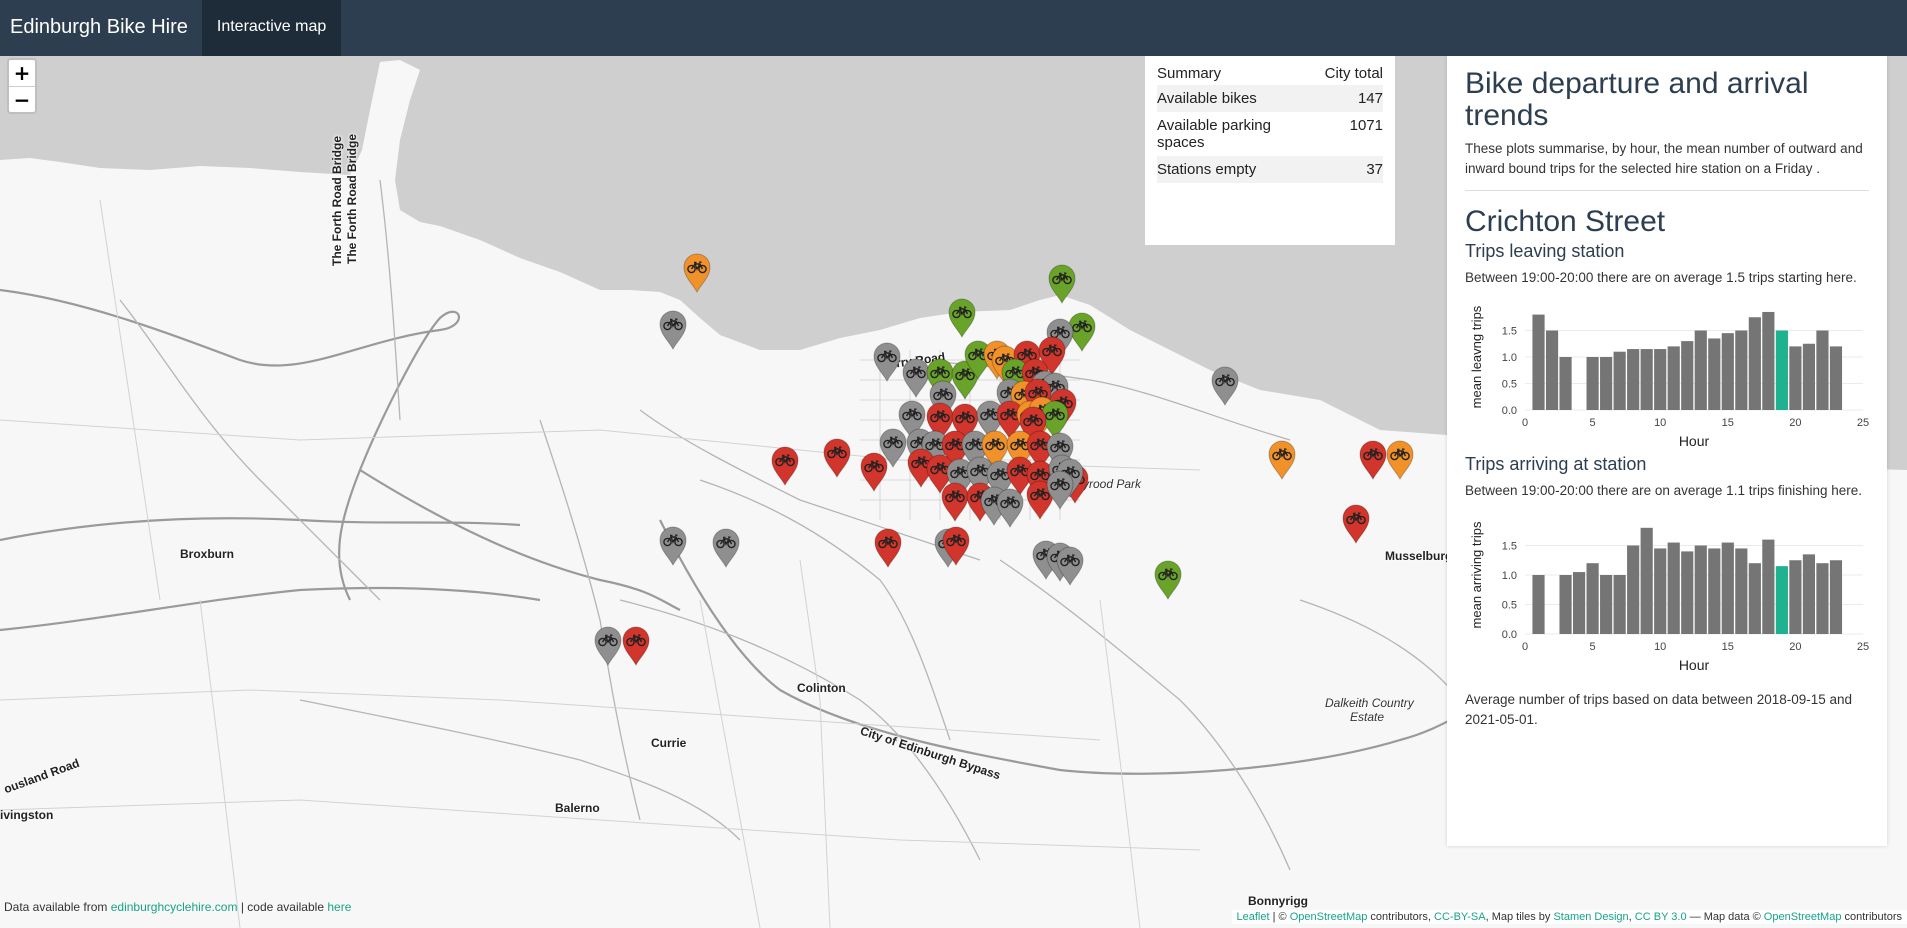 This screenshot has height=928, width=1907. Describe the element at coordinates (1253, 917) in the screenshot. I see `leaflet-link: Leaflet` at that location.